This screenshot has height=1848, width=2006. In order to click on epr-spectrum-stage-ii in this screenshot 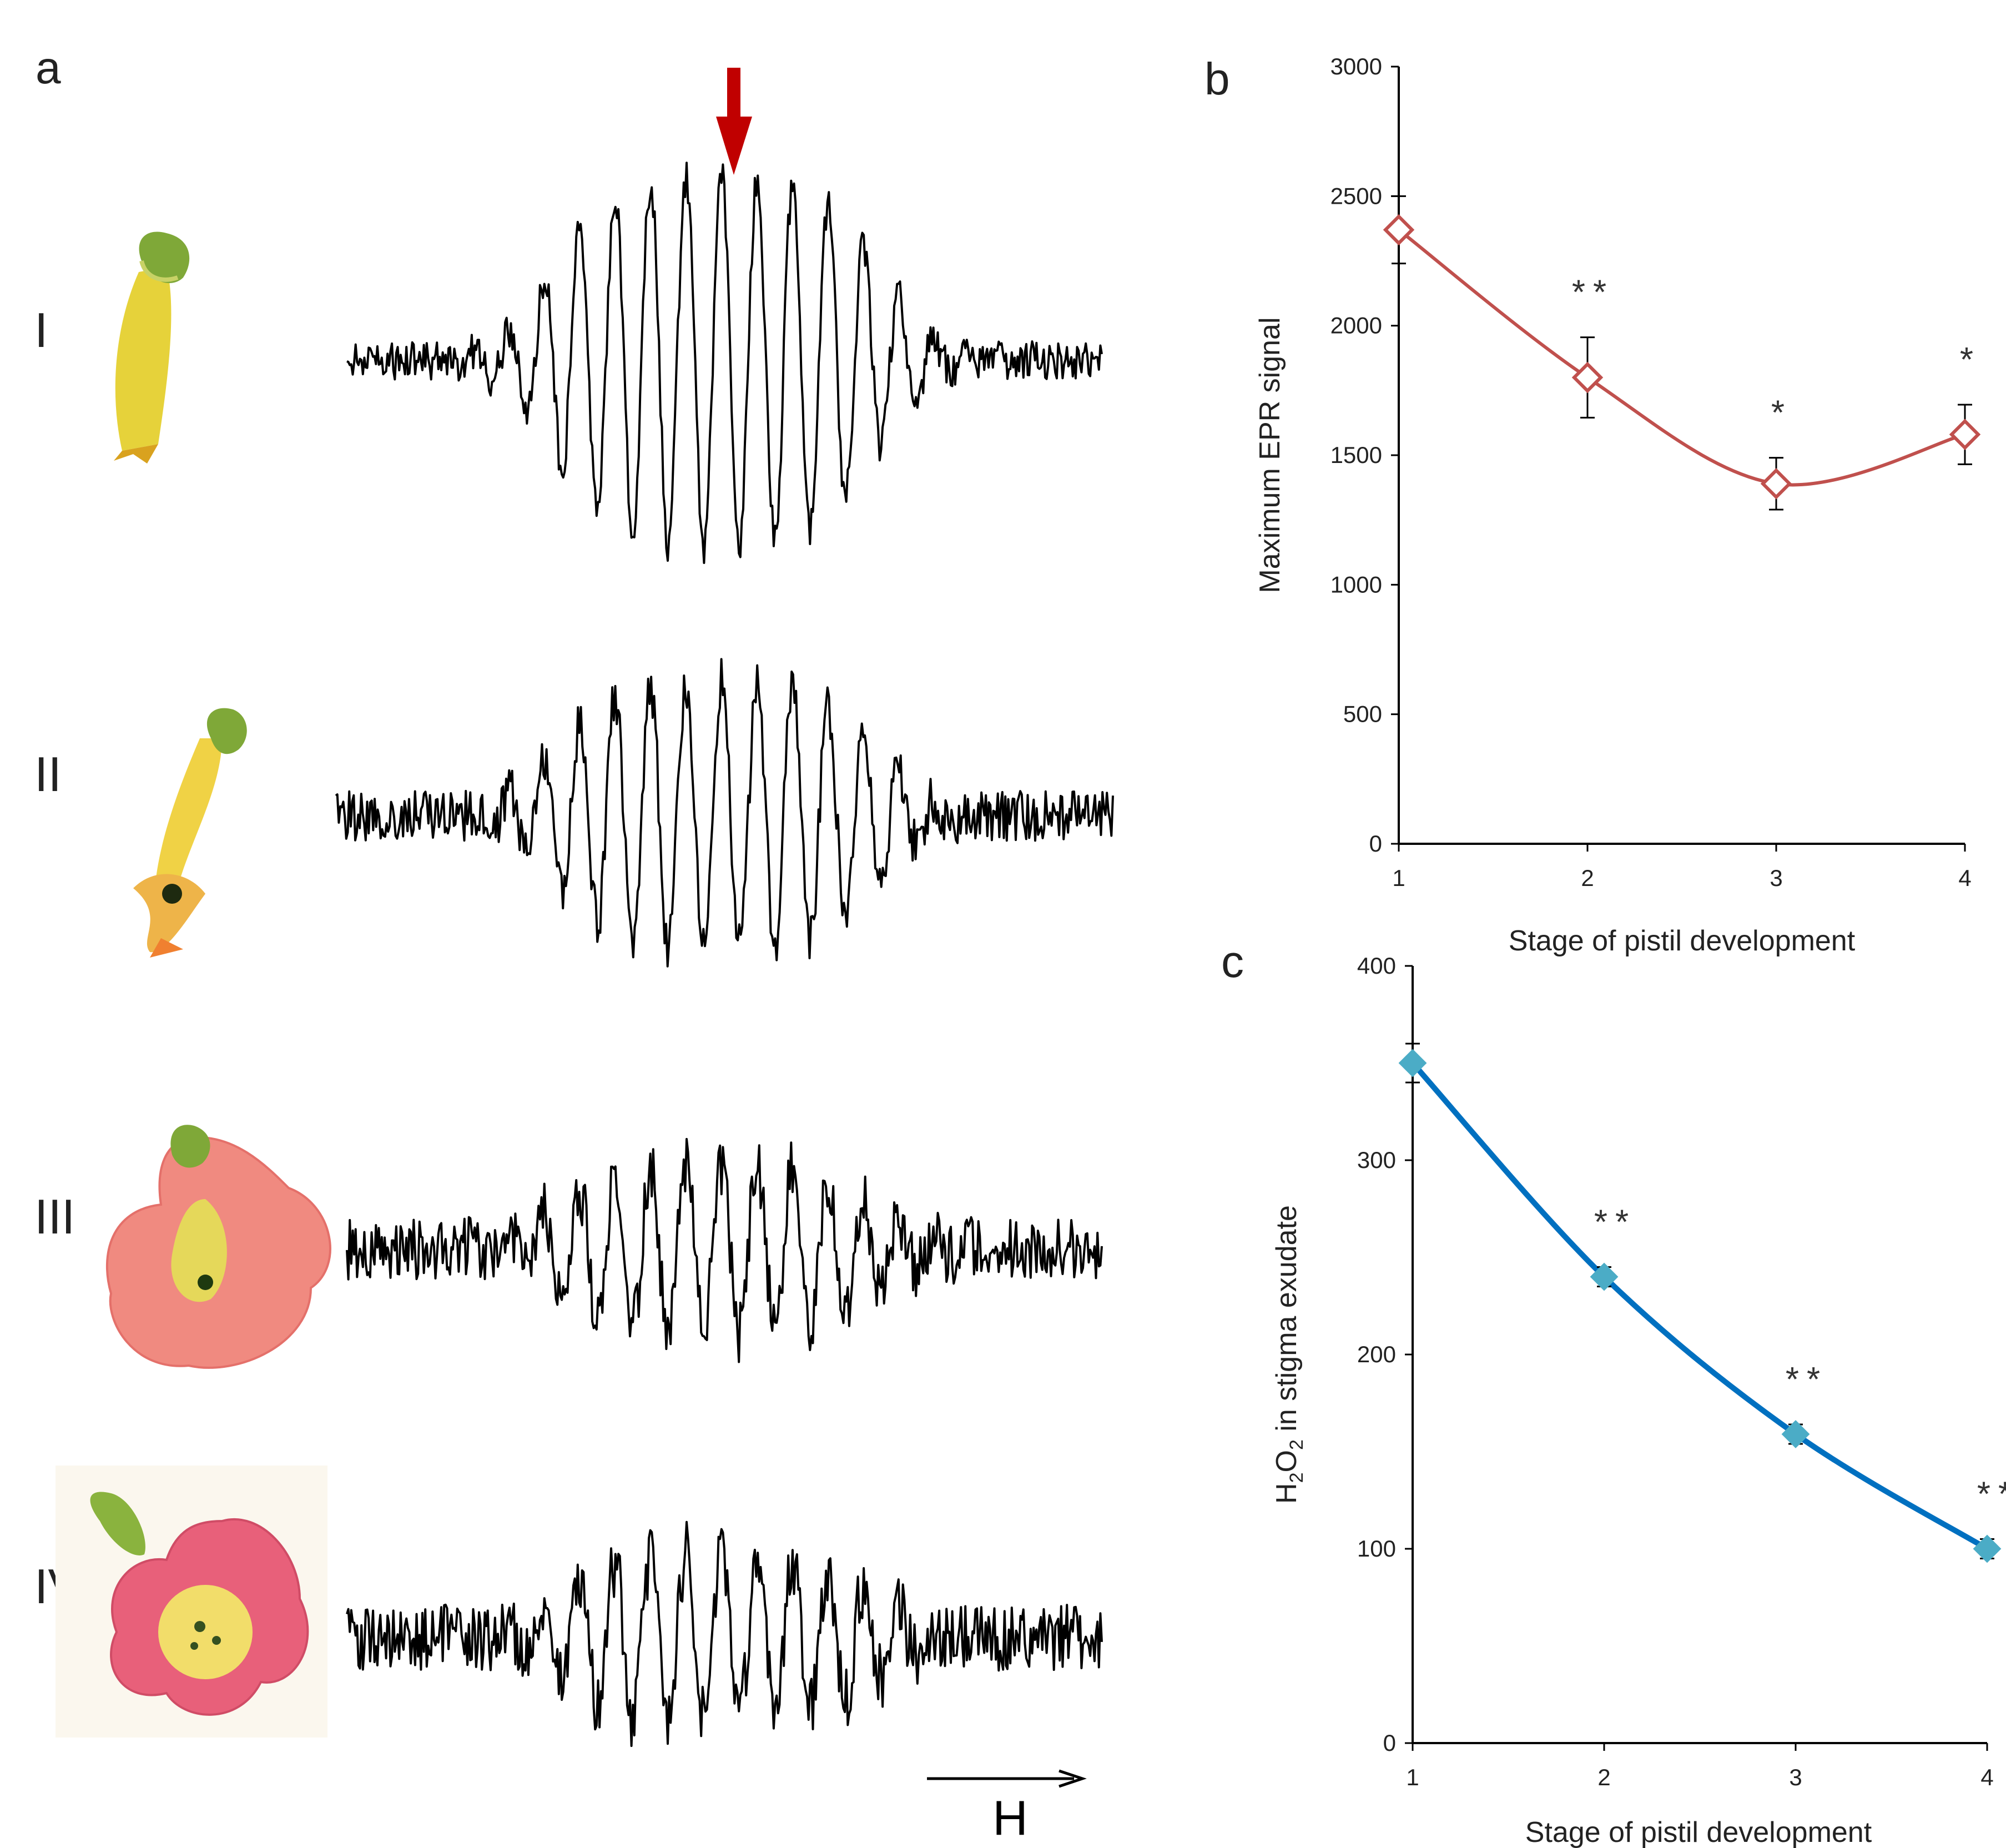, I will do `click(724, 813)`.